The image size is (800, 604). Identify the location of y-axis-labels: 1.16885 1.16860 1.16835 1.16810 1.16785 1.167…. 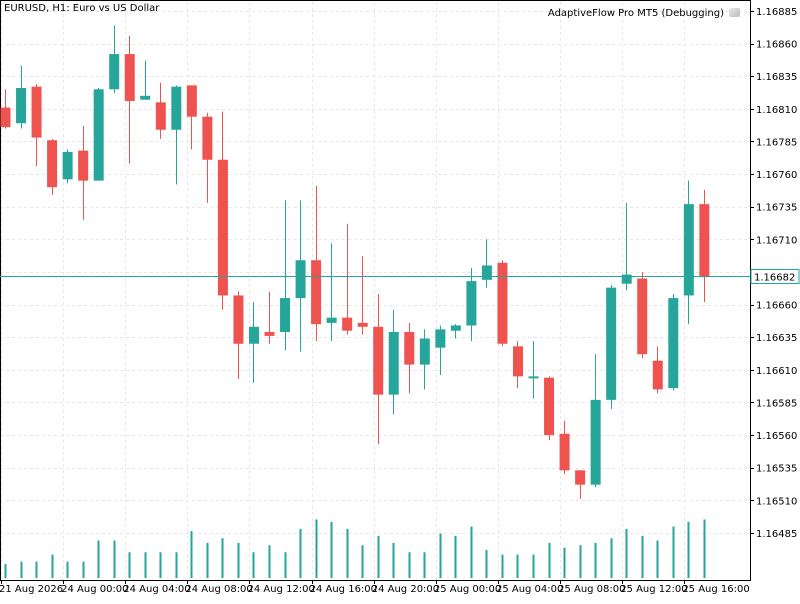
(773, 273).